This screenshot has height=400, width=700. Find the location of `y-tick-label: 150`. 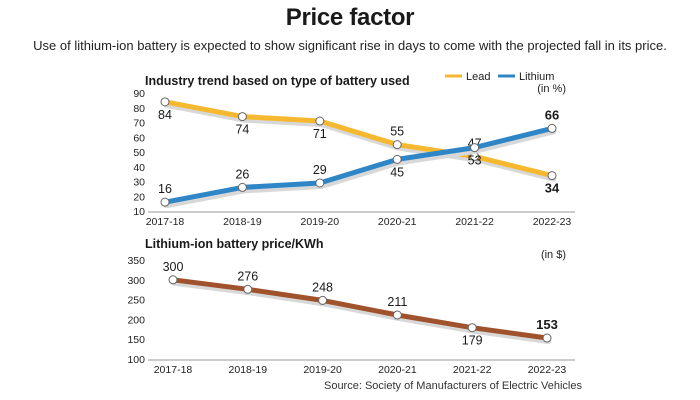

y-tick-label: 150 is located at coordinates (136, 340).